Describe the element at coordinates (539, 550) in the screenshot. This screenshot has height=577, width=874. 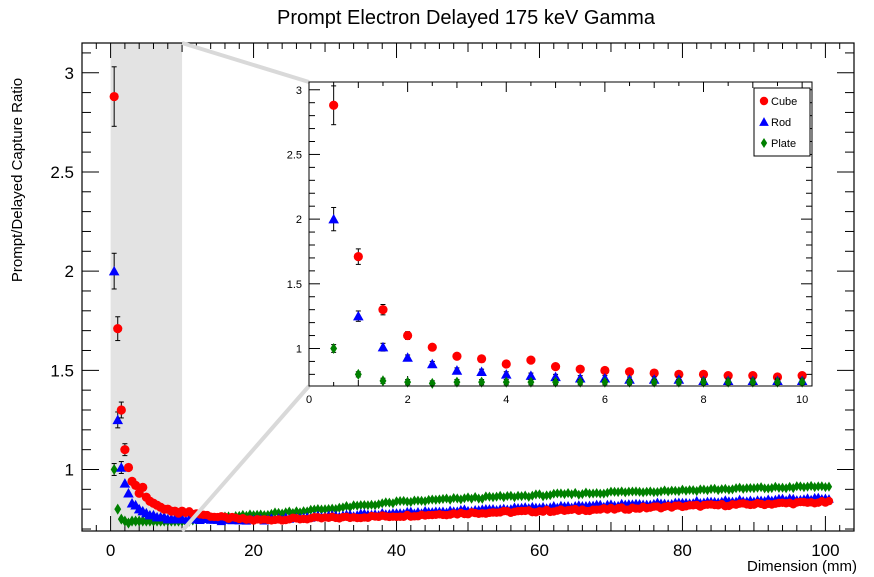
I see `x-tick-label: 60` at that location.